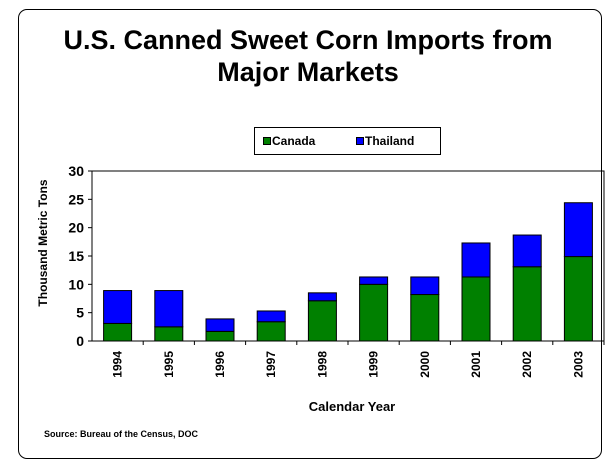  Describe the element at coordinates (43, 242) in the screenshot. I see `y-axis-title: Thousand Metric Tons` at that location.